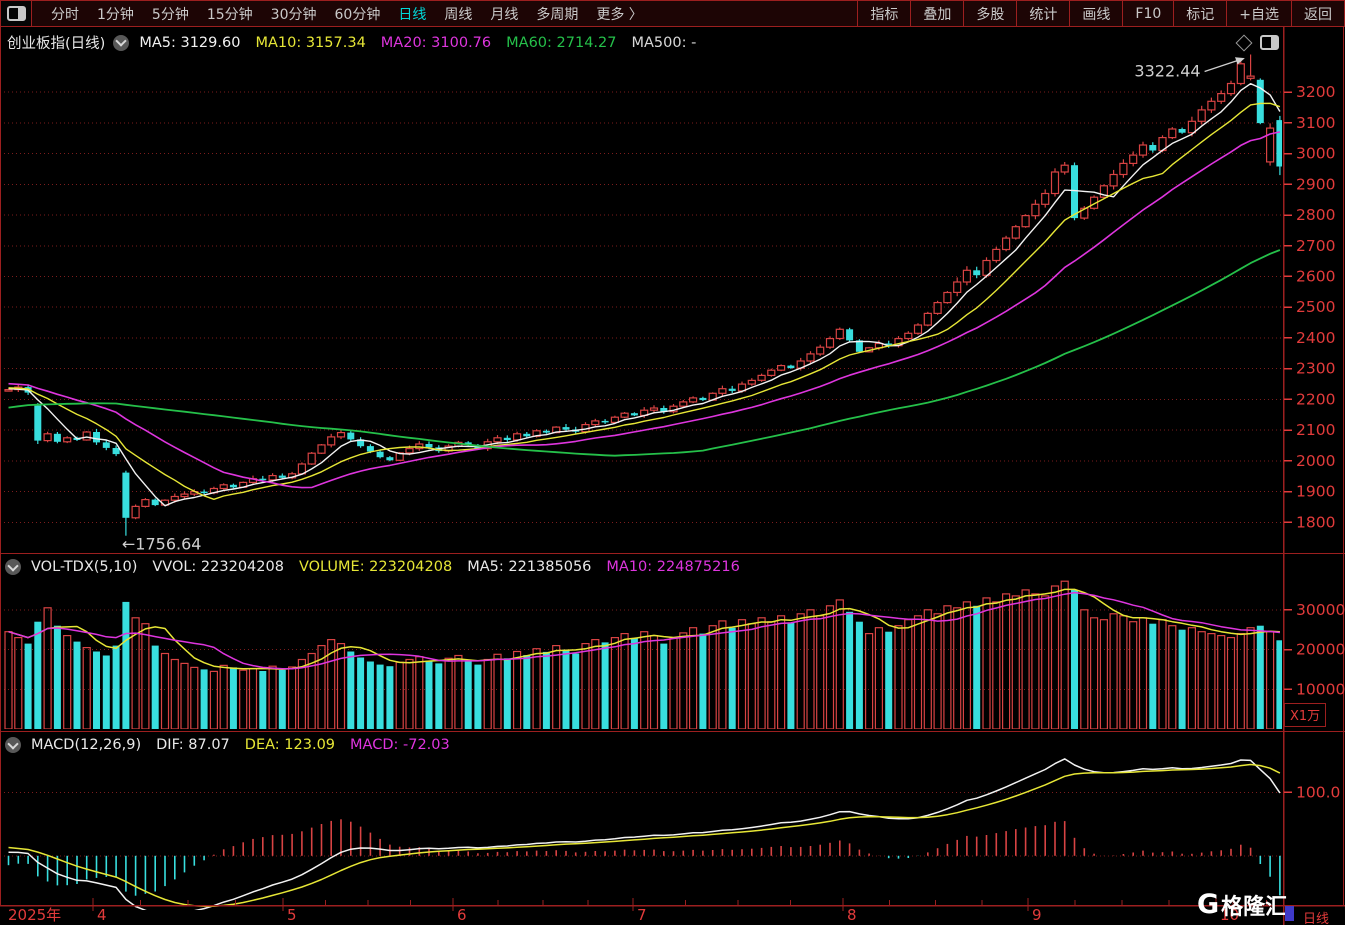 This screenshot has width=1345, height=925. What do you see at coordinates (1320, 610) in the screenshot?
I see `svg-text: 30000` at bounding box center [1320, 610].